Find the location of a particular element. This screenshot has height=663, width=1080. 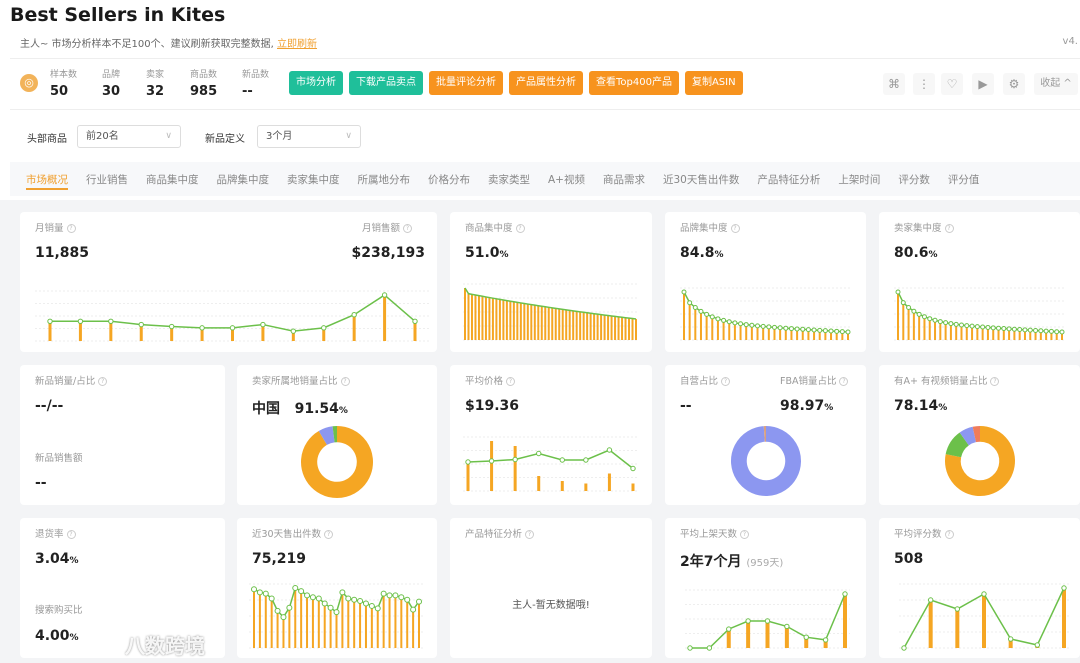

tab-1: 行业销售 is located at coordinates (107, 180).